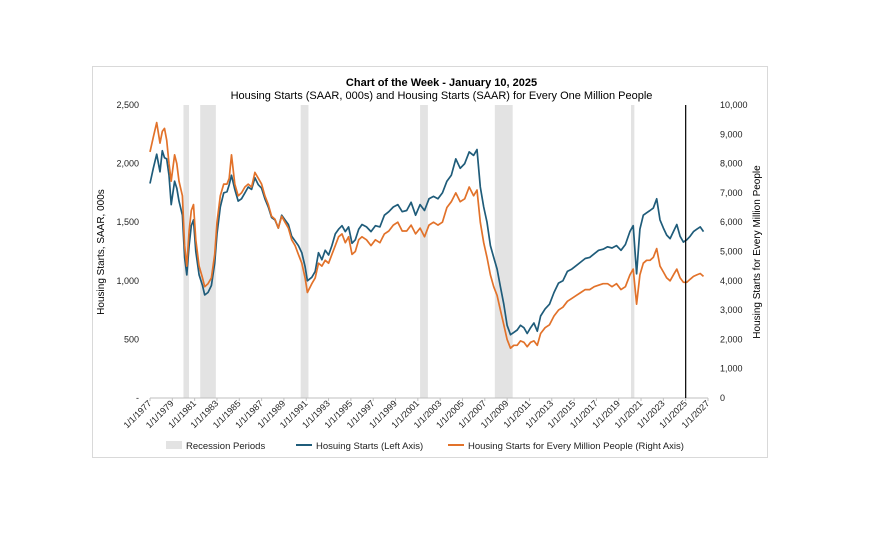 The image size is (883, 539). What do you see at coordinates (101, 252) in the screenshot?
I see `y-axis-label: Housing Starts, SAAR, 000s` at bounding box center [101, 252].